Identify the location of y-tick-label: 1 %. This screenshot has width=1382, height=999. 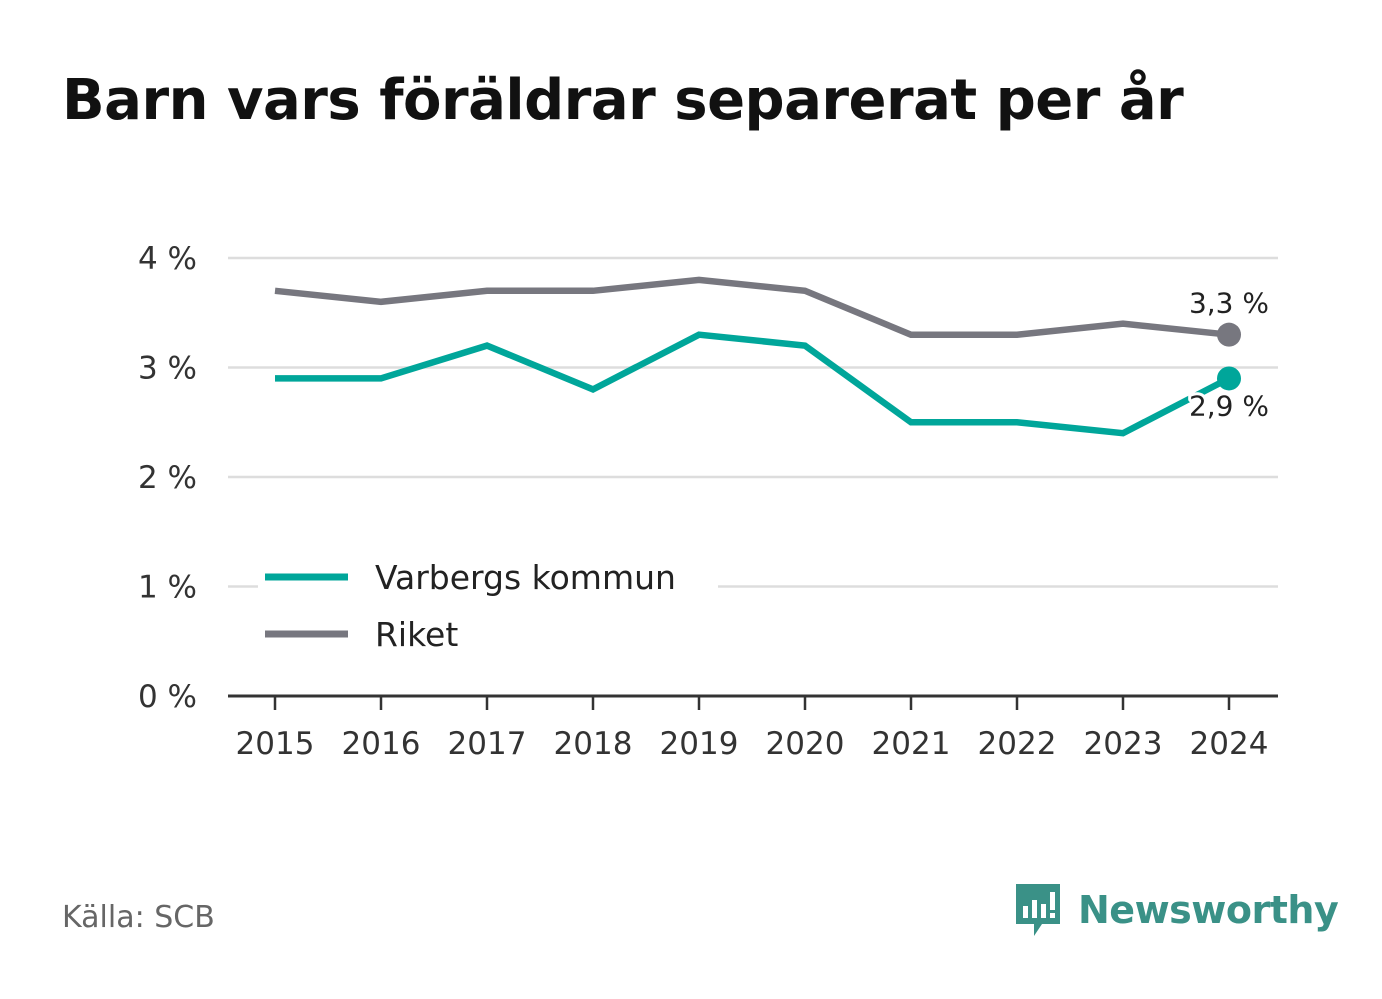
(167, 588).